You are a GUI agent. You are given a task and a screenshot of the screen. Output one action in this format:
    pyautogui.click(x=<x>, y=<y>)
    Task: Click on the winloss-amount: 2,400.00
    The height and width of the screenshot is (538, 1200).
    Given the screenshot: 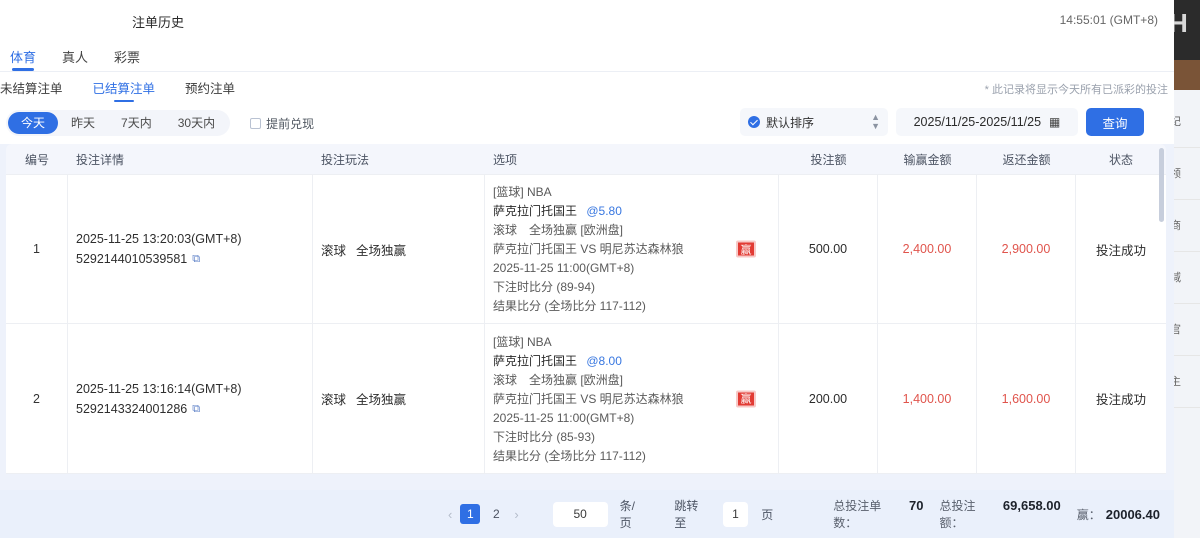 What is the action you would take?
    pyautogui.click(x=927, y=249)
    